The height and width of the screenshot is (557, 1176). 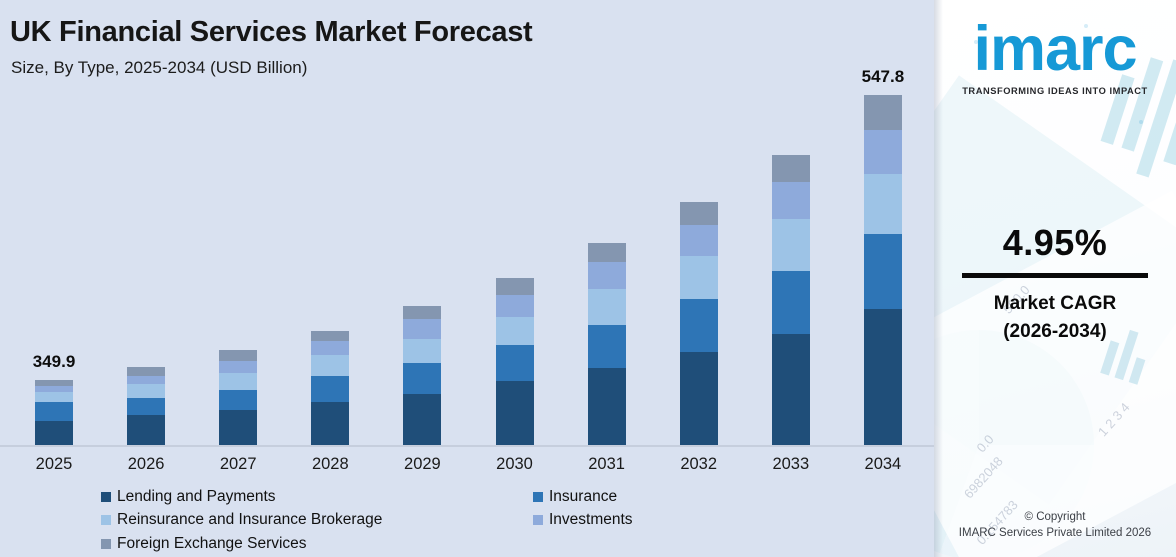 I want to click on legend-item: Investments, so click(x=583, y=519).